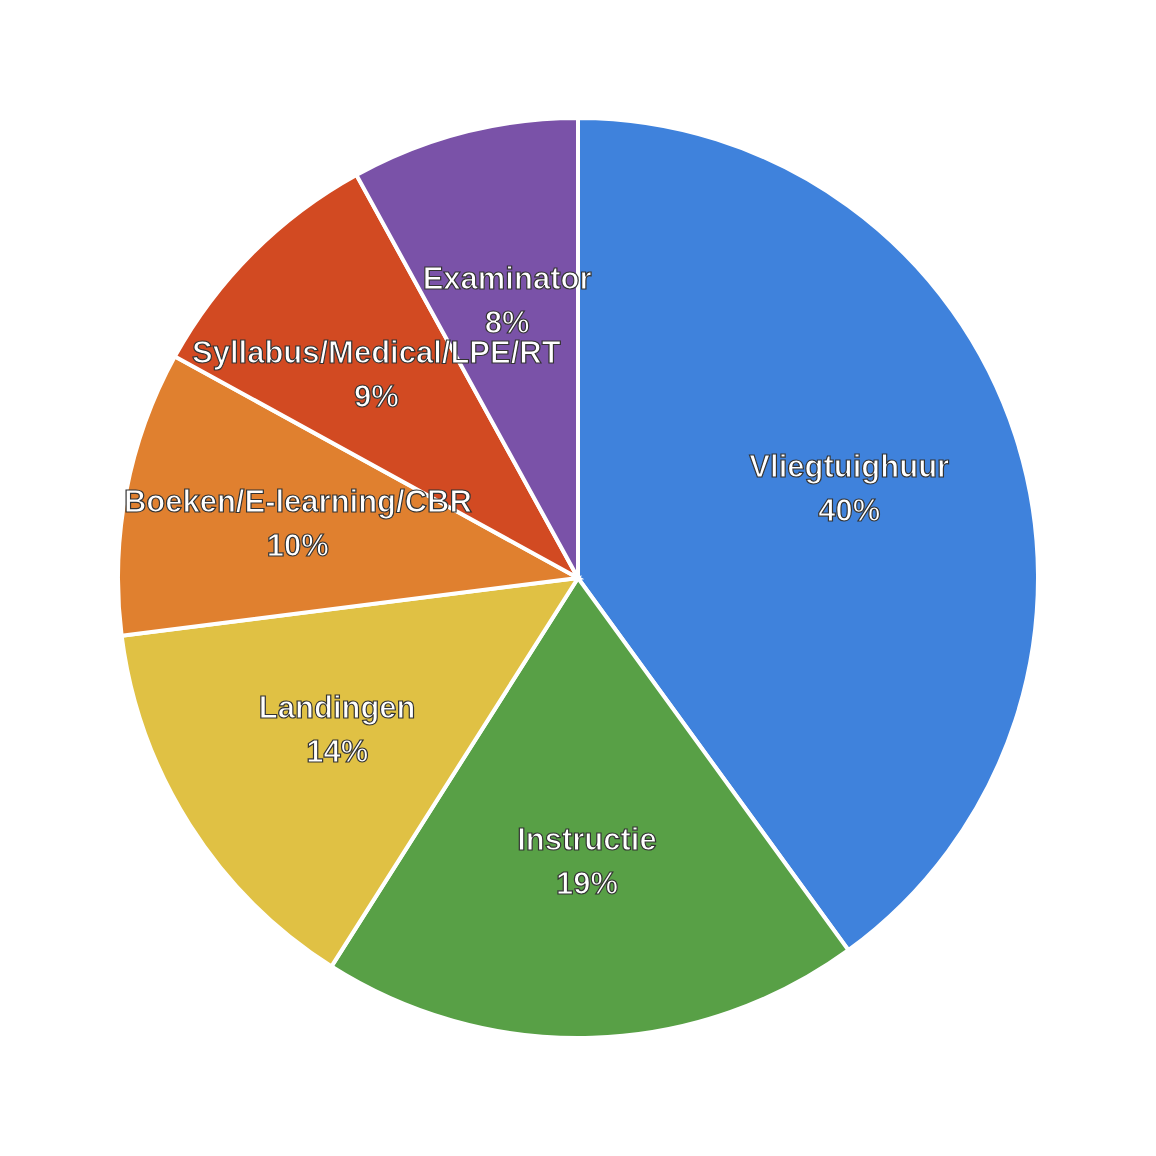  What do you see at coordinates (297, 545) in the screenshot?
I see `data-label: 10%` at bounding box center [297, 545].